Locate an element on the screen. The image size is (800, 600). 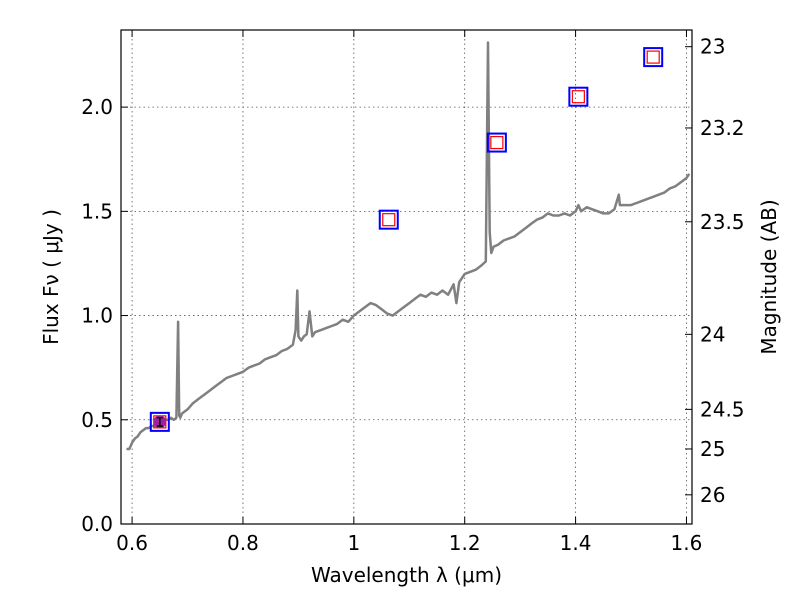
y-tick-label: 0.0 is located at coordinates (97, 524).